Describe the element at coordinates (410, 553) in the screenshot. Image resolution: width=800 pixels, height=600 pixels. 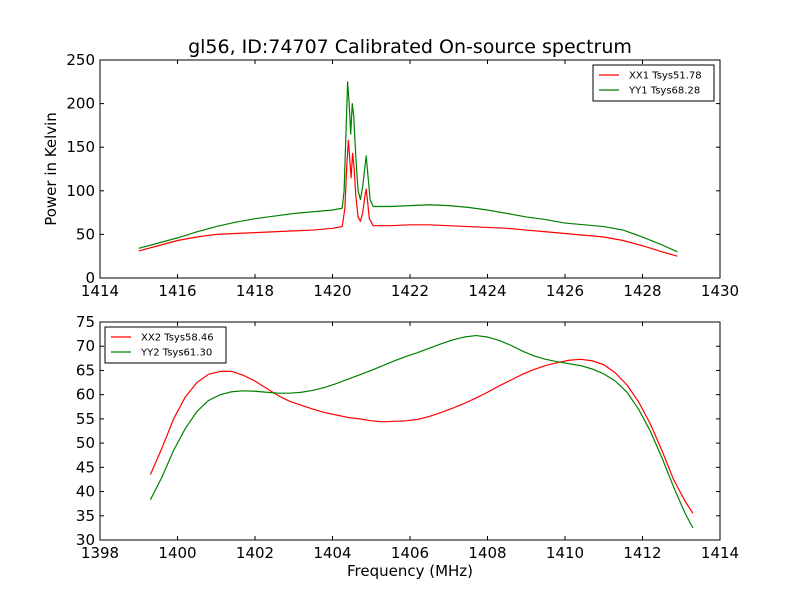
I see `x-tick-label: 1406` at that location.